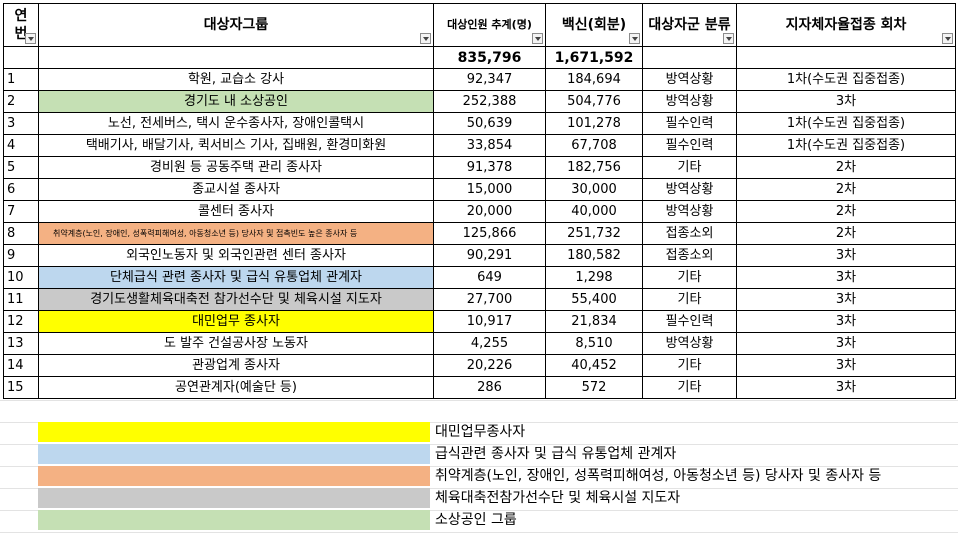  What do you see at coordinates (489, 145) in the screenshot?
I see `row-est-cell: 33,854` at bounding box center [489, 145].